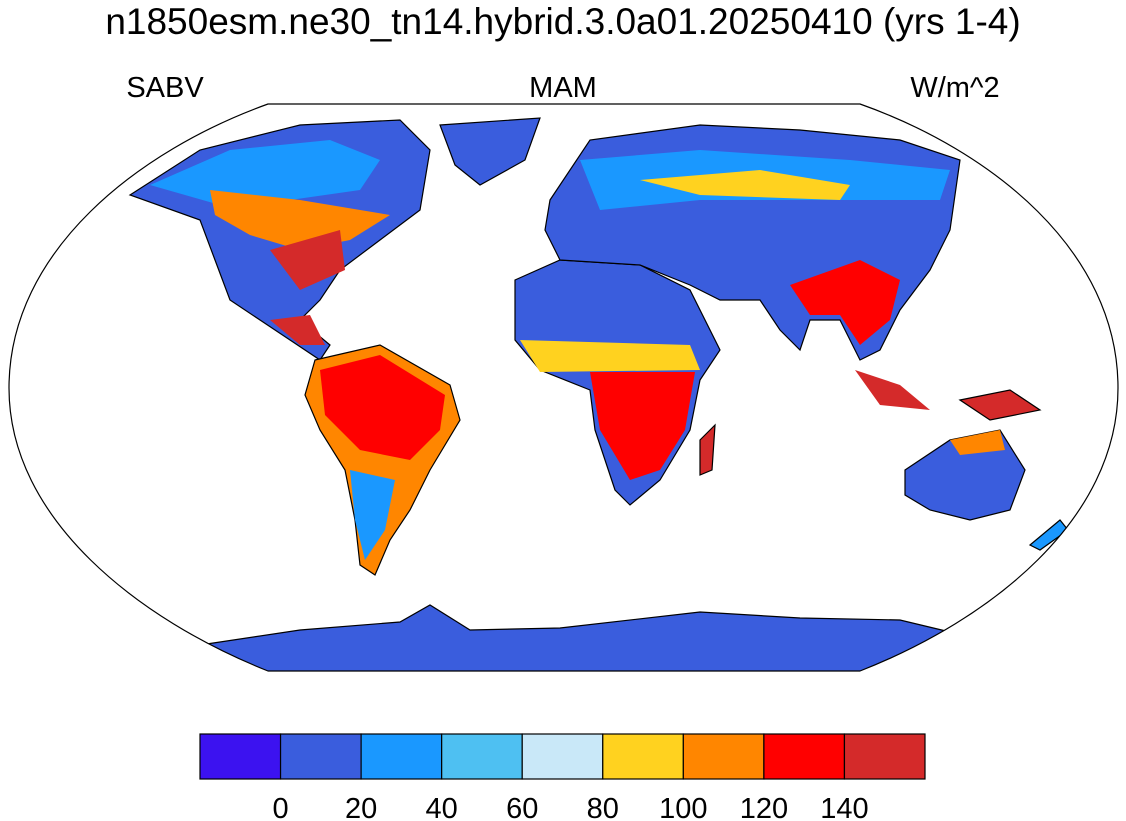 This screenshot has height=821, width=1126. What do you see at coordinates (361, 807) in the screenshot?
I see `colorbar-tick-label: 20` at bounding box center [361, 807].